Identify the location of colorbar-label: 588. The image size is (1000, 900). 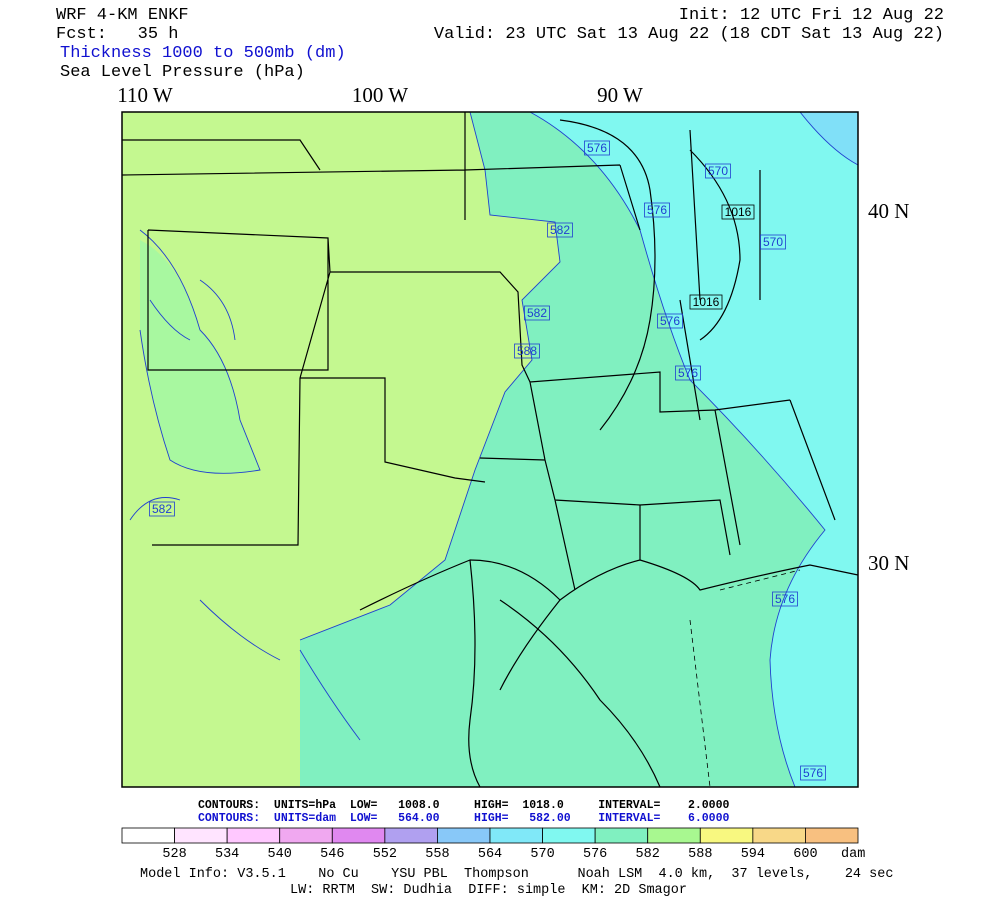
(700, 854).